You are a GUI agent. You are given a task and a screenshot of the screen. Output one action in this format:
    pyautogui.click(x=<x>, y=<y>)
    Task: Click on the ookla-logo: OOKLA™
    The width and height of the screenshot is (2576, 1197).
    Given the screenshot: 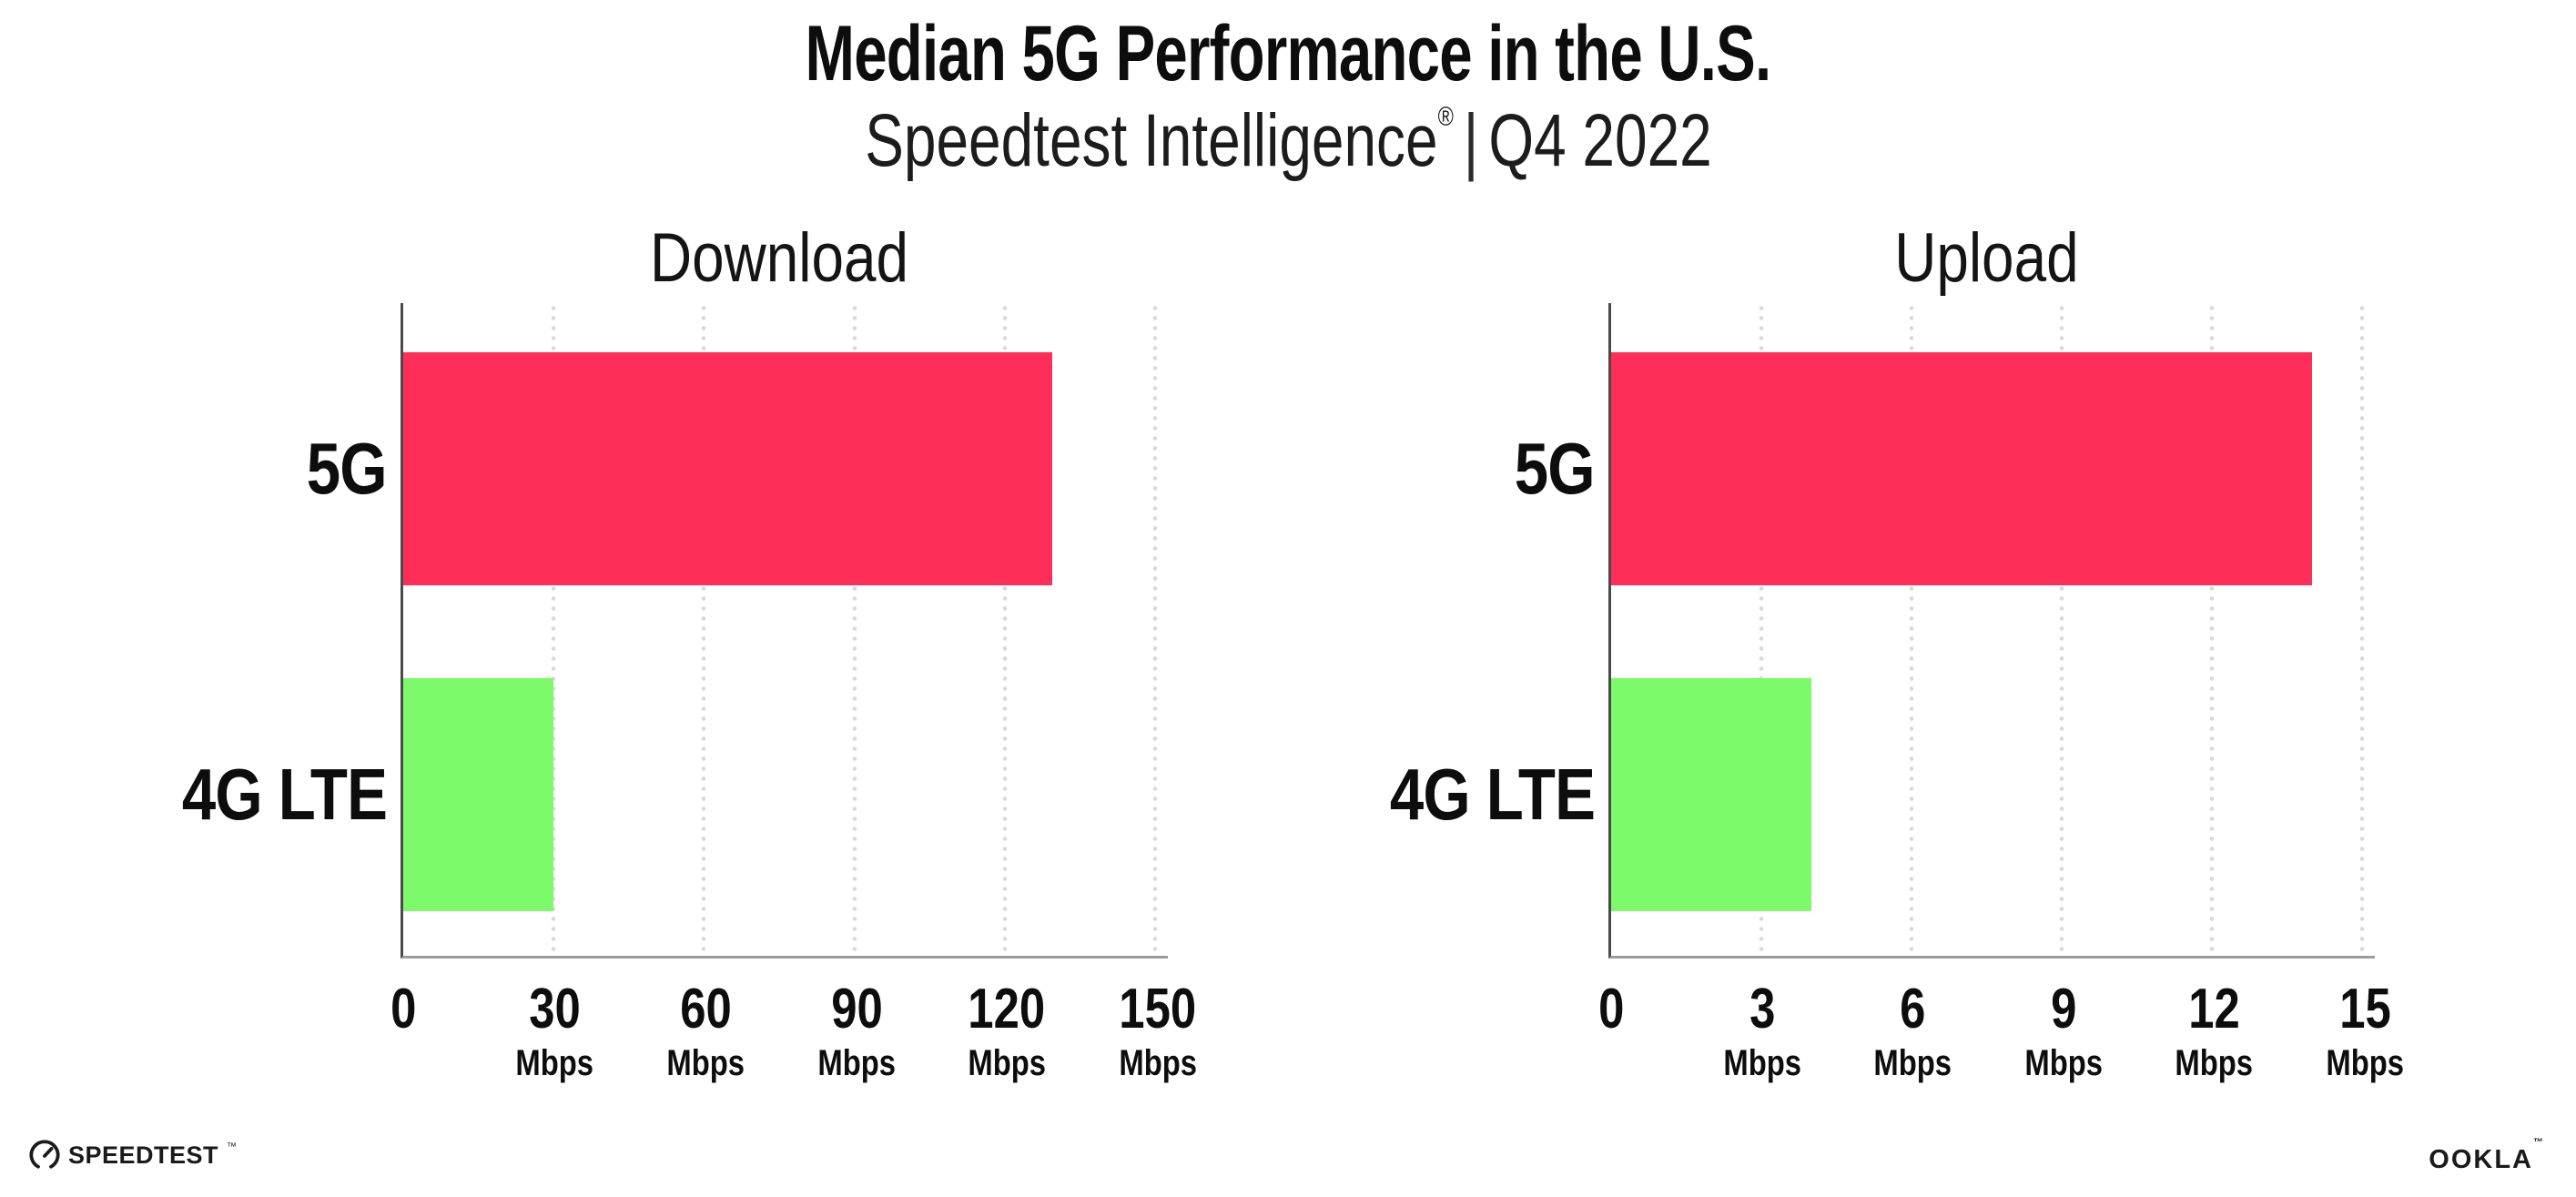 What is the action you would take?
    pyautogui.click(x=2487, y=1156)
    